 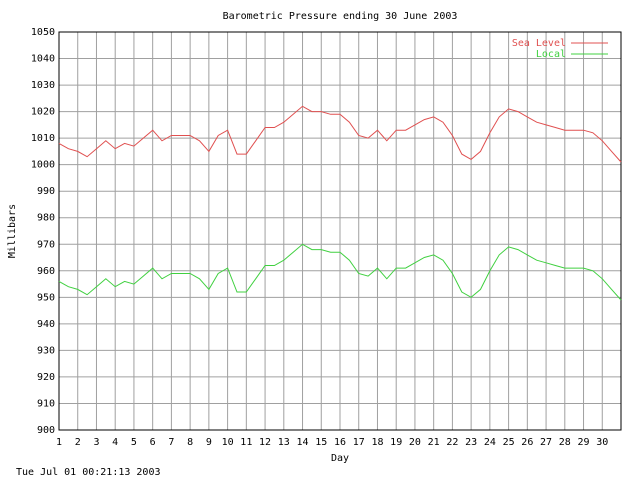 What do you see at coordinates (43, 32) in the screenshot?
I see `y-tick-label: 1050` at bounding box center [43, 32].